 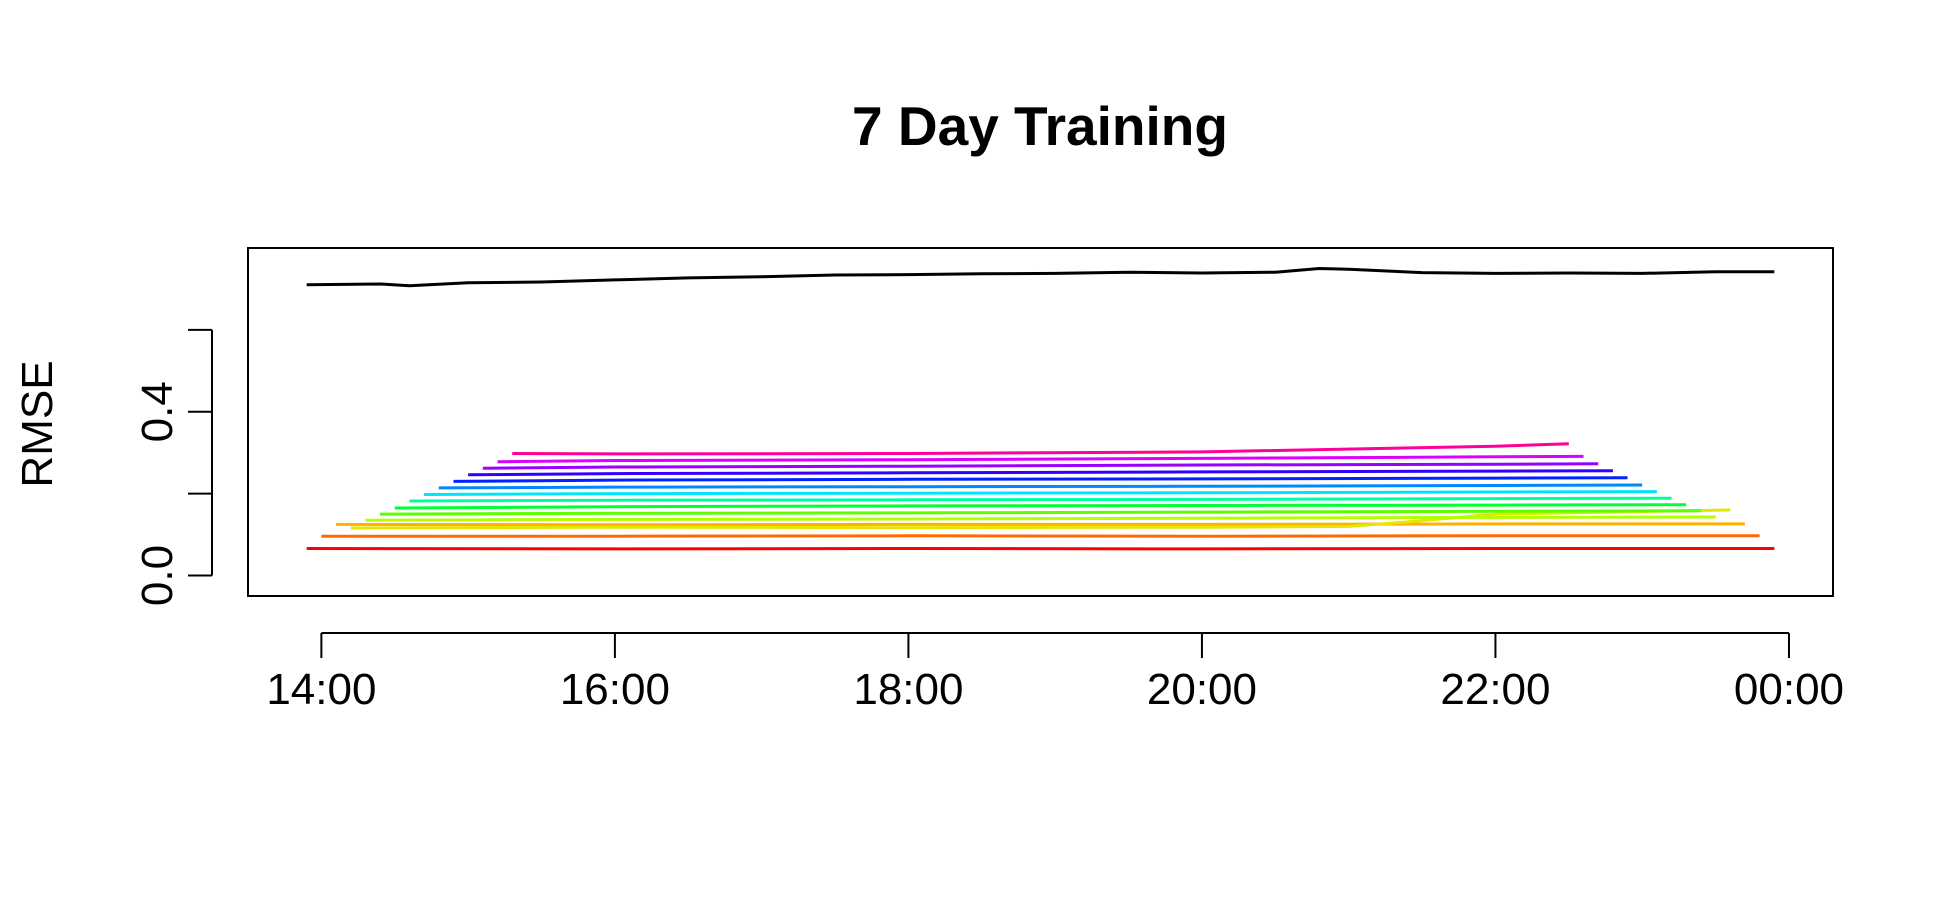 What do you see at coordinates (321, 689) in the screenshot?
I see `x-tick-label: 14:00` at bounding box center [321, 689].